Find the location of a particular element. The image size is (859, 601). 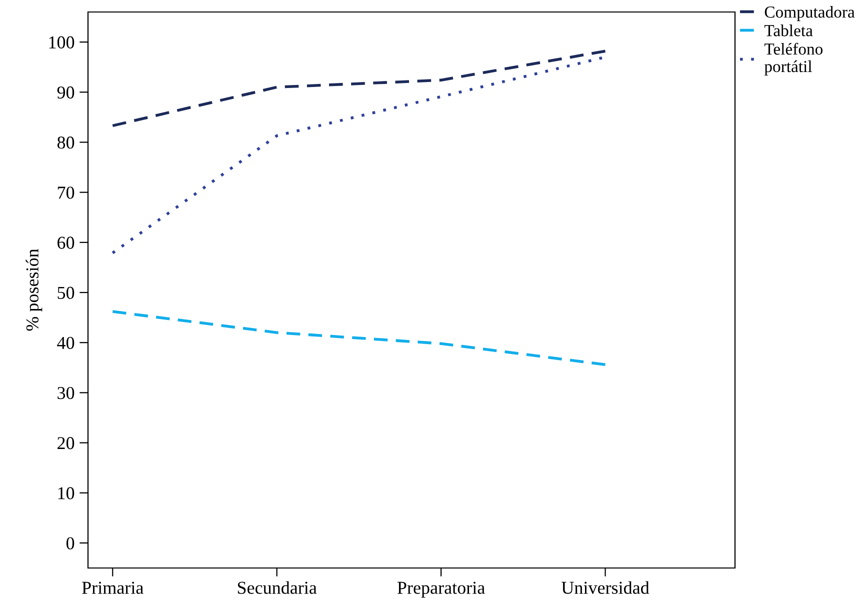

y-tick-label: 10 is located at coordinates (66, 493).